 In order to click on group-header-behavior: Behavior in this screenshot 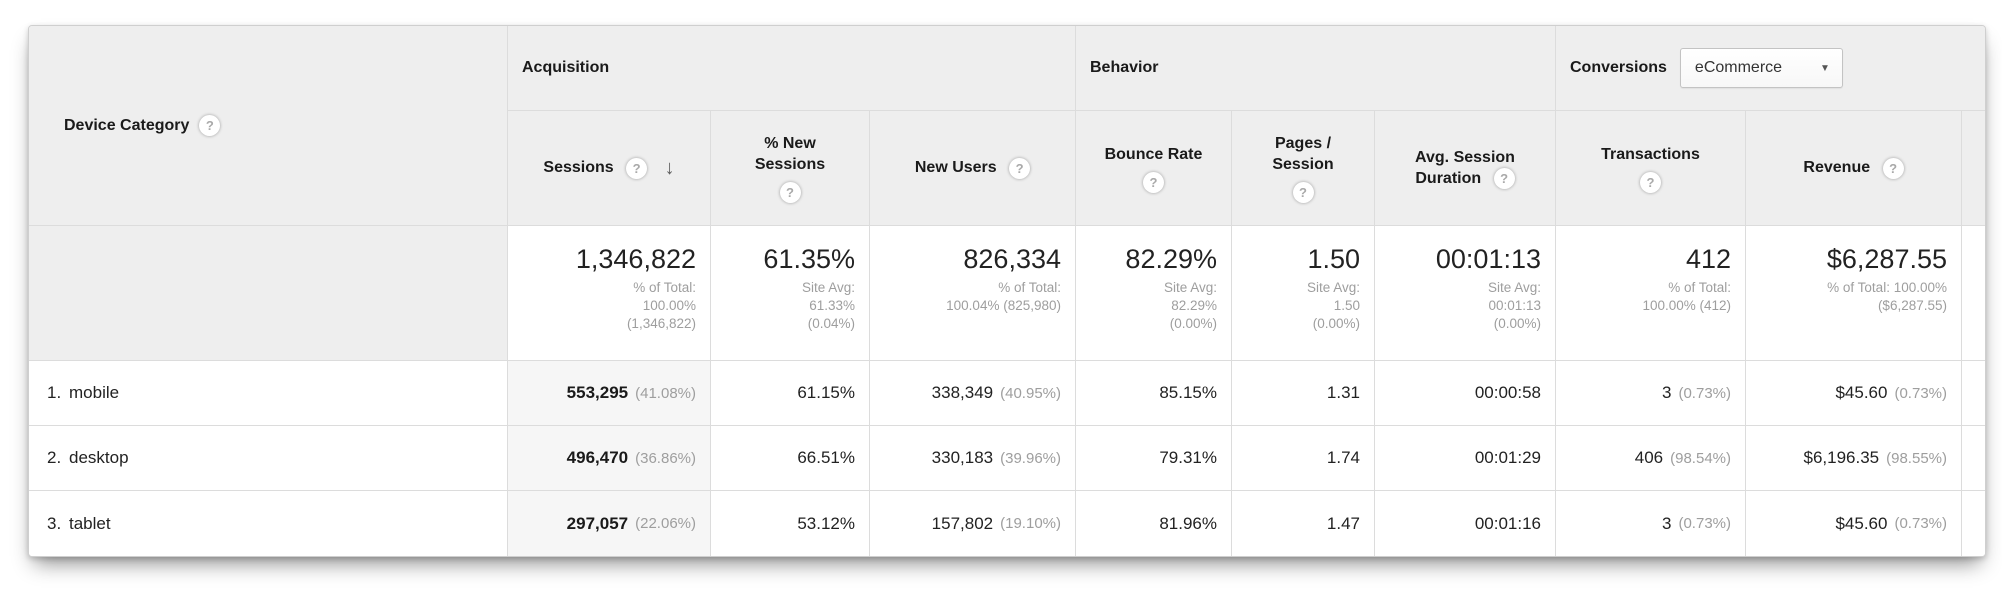, I will do `click(1315, 68)`.